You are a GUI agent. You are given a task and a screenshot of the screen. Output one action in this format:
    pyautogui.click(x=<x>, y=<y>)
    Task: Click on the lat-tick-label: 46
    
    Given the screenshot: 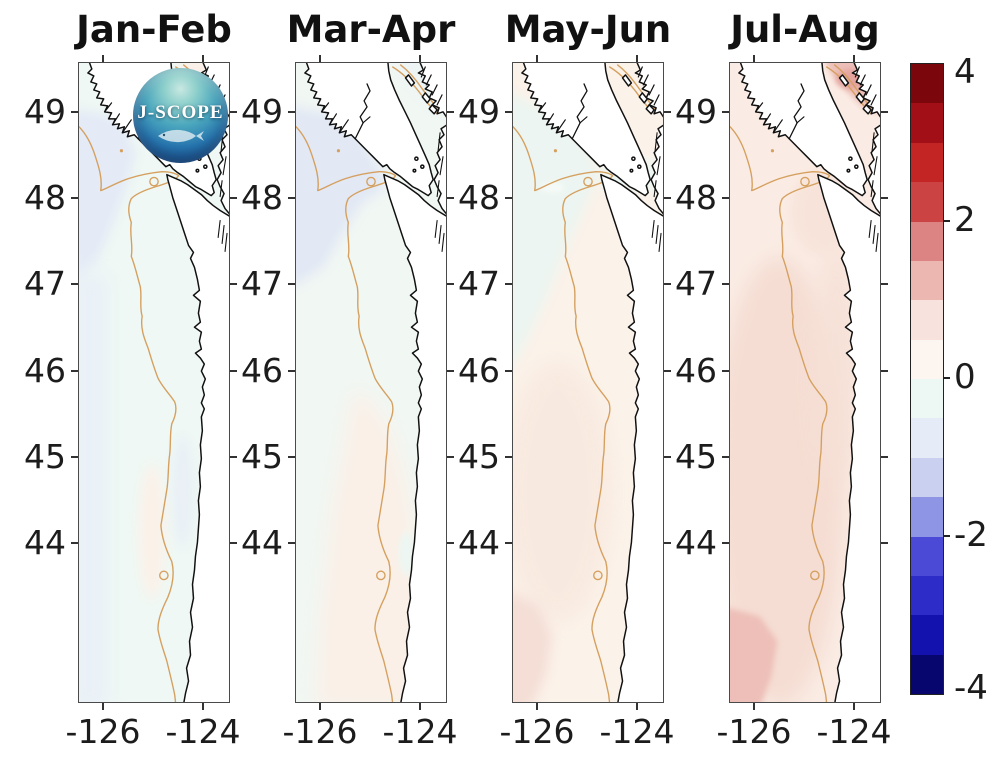 What is the action you would take?
    pyautogui.click(x=45, y=370)
    